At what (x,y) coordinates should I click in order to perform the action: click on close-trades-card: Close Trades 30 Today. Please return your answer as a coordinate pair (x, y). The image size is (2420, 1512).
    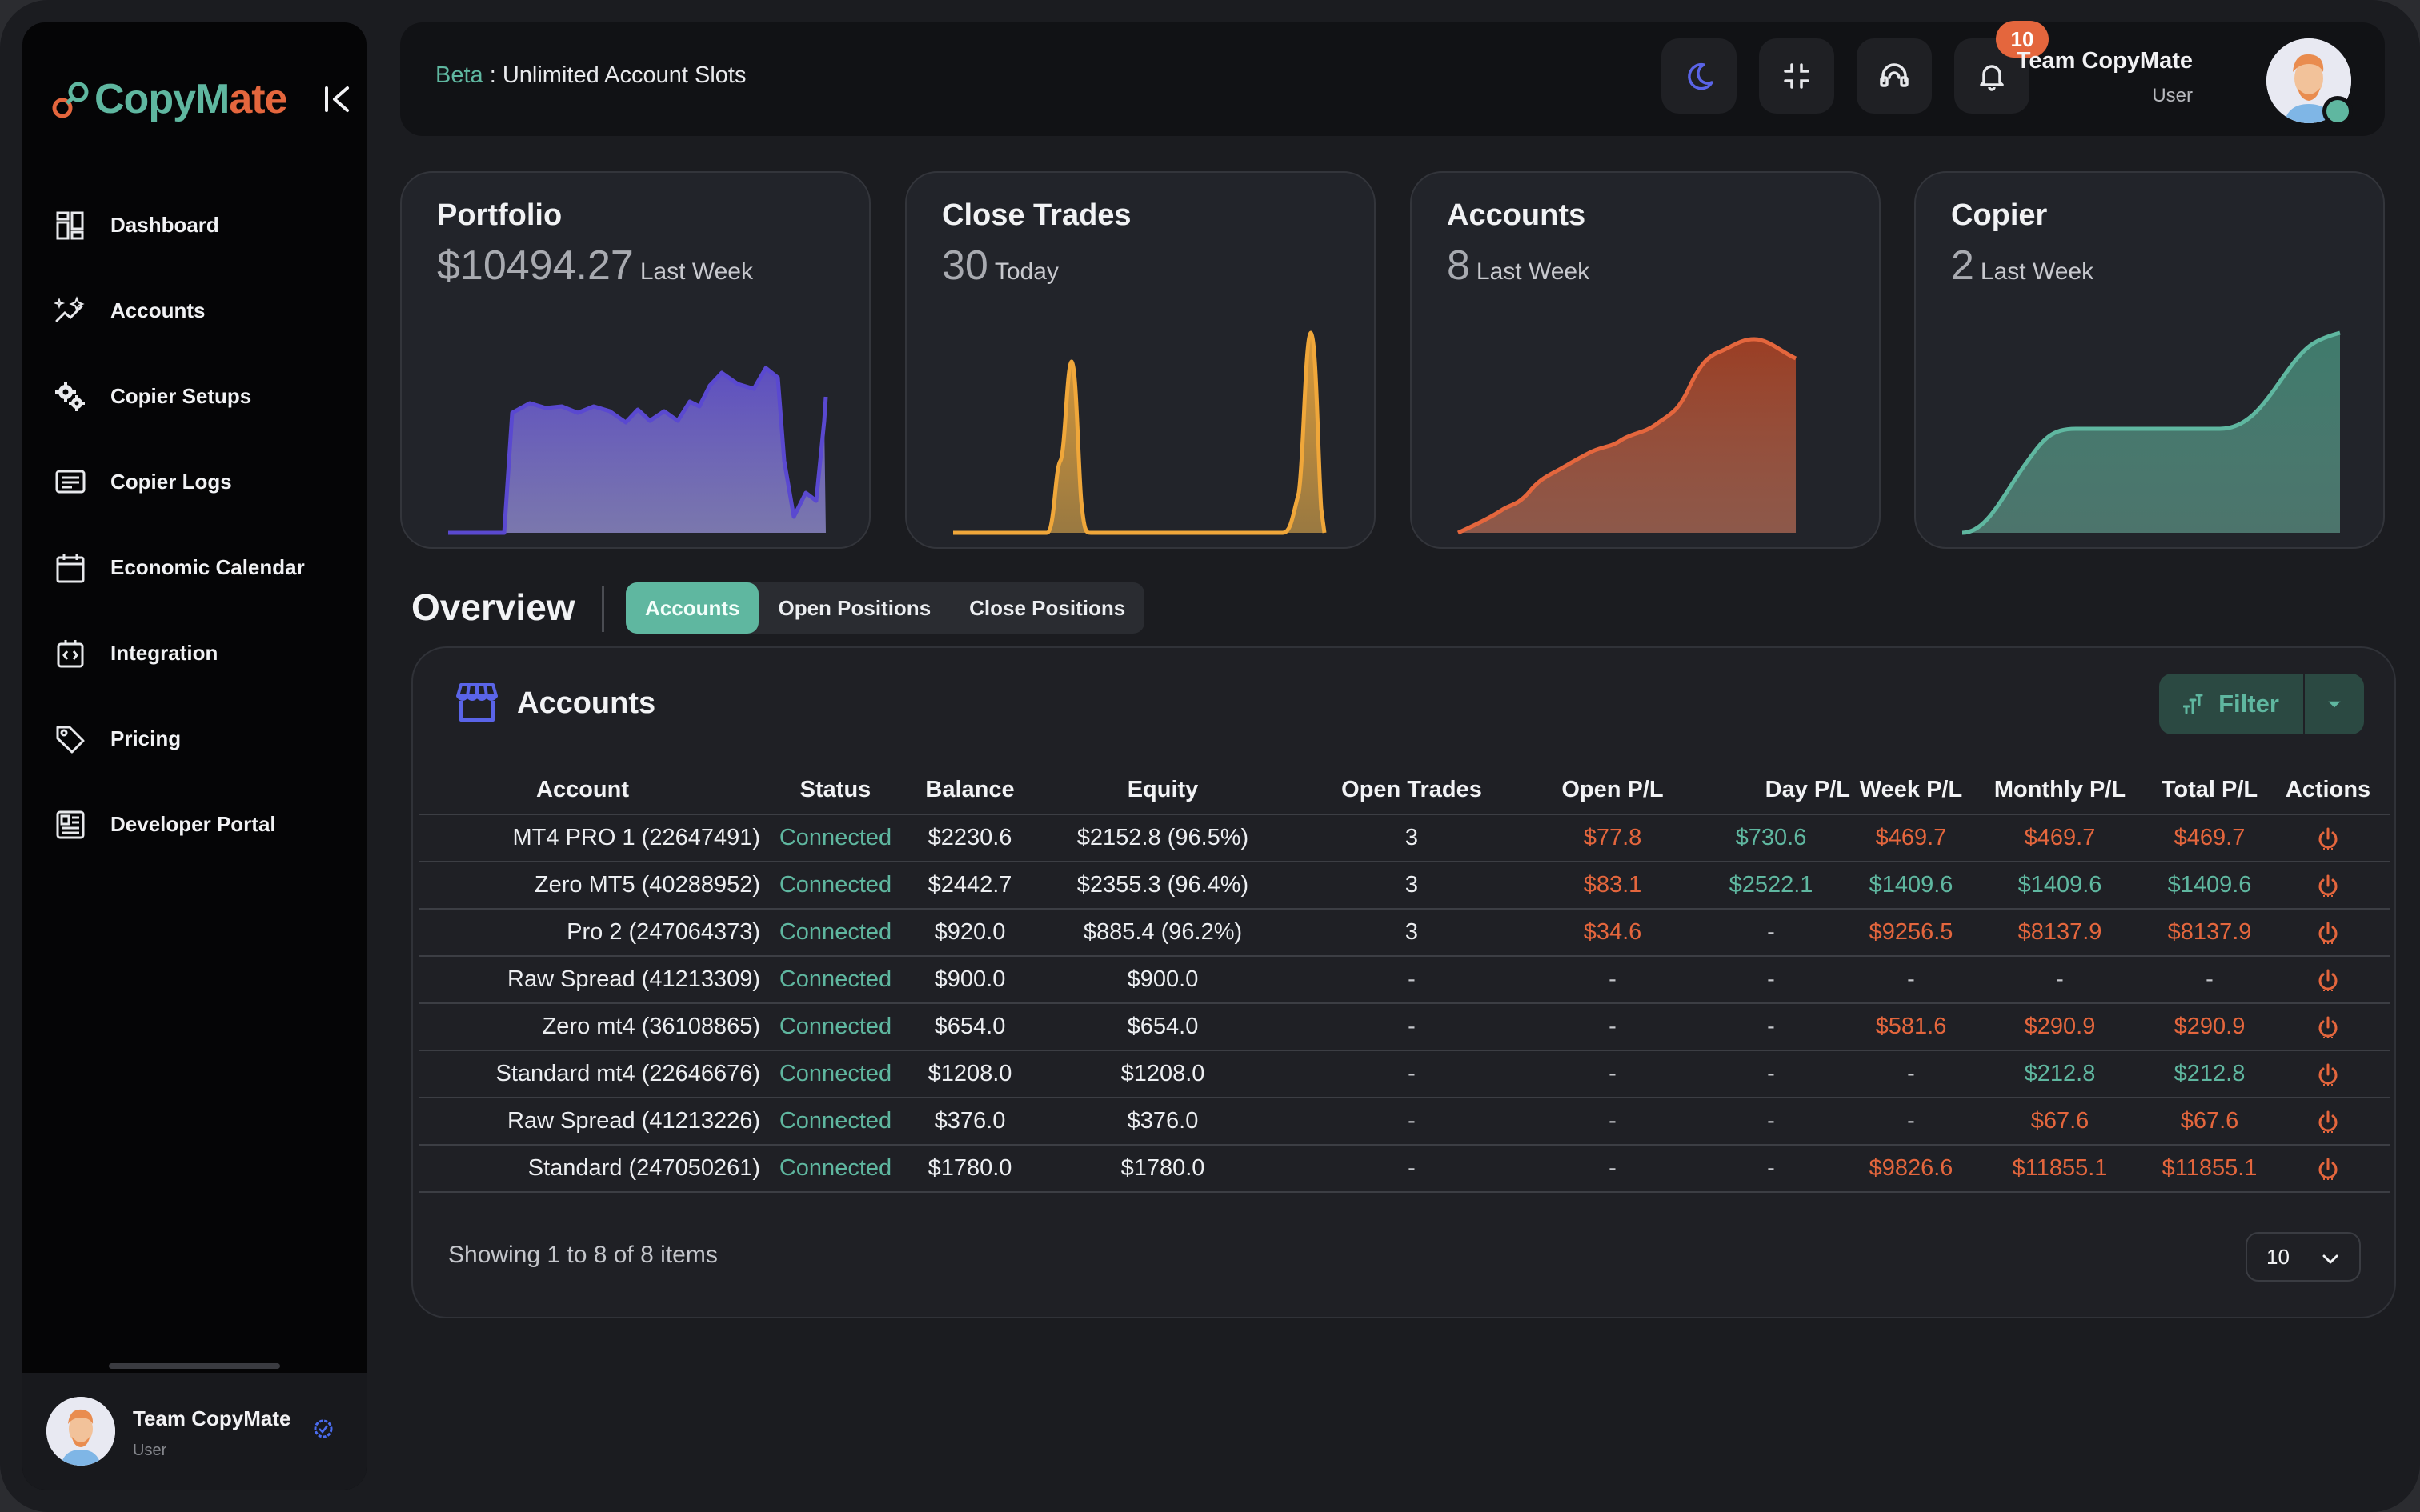
    Looking at the image, I should click on (1140, 360).